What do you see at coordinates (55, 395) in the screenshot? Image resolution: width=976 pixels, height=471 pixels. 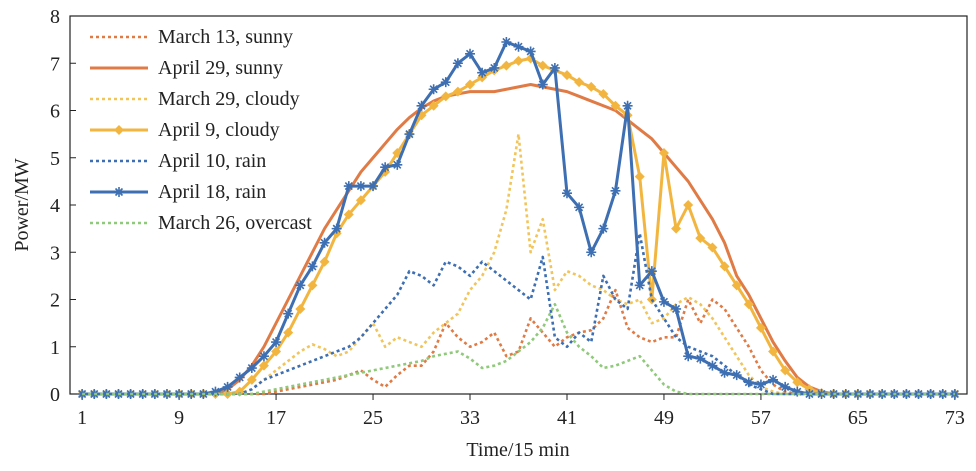 I see `y-tick-label: 0` at bounding box center [55, 395].